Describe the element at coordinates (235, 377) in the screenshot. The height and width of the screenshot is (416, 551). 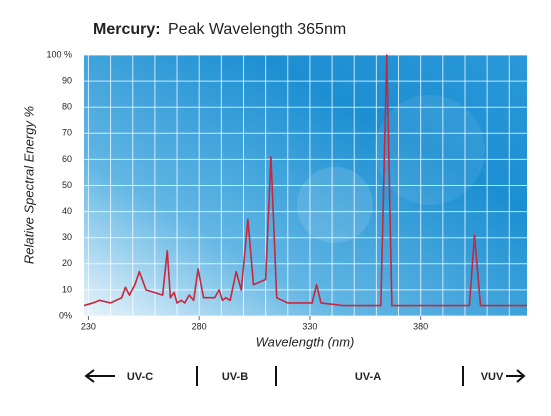
I see `band-label: UV-B` at that location.